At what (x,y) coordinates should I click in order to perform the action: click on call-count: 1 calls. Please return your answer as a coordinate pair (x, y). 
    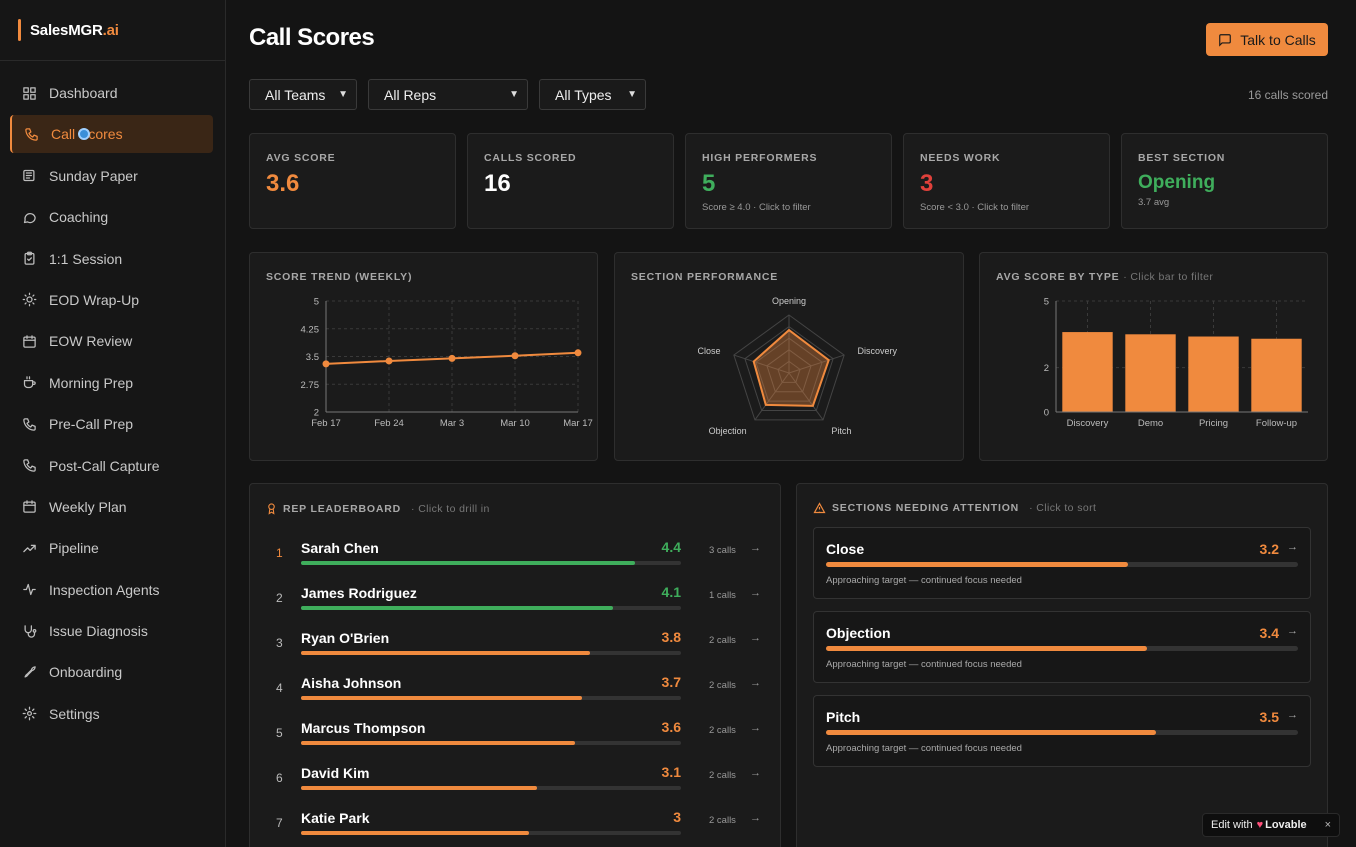
    Looking at the image, I should click on (722, 595).